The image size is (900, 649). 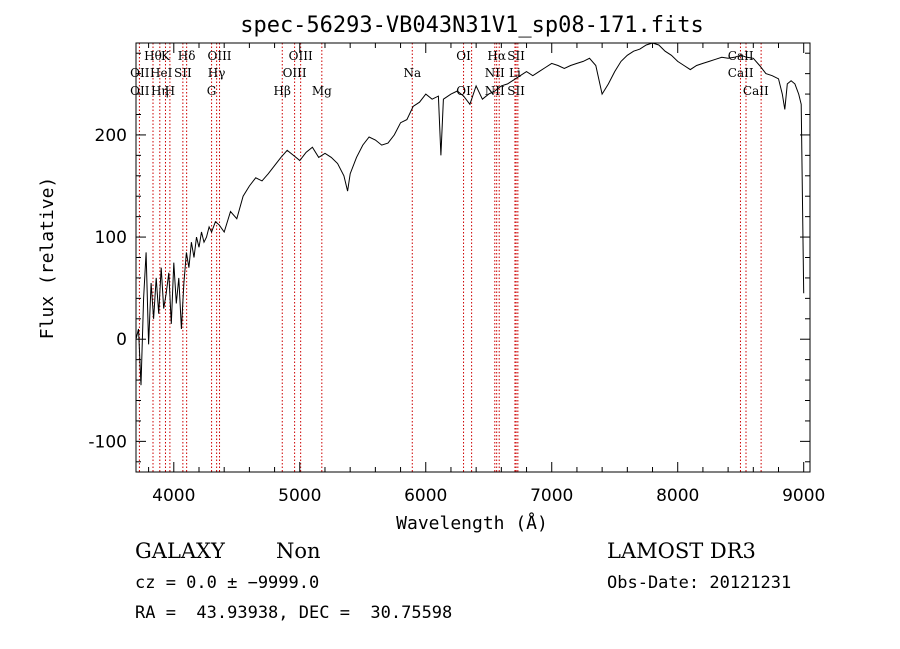 I want to click on y-tick-labels: -100 0 100 200, so click(x=107, y=289).